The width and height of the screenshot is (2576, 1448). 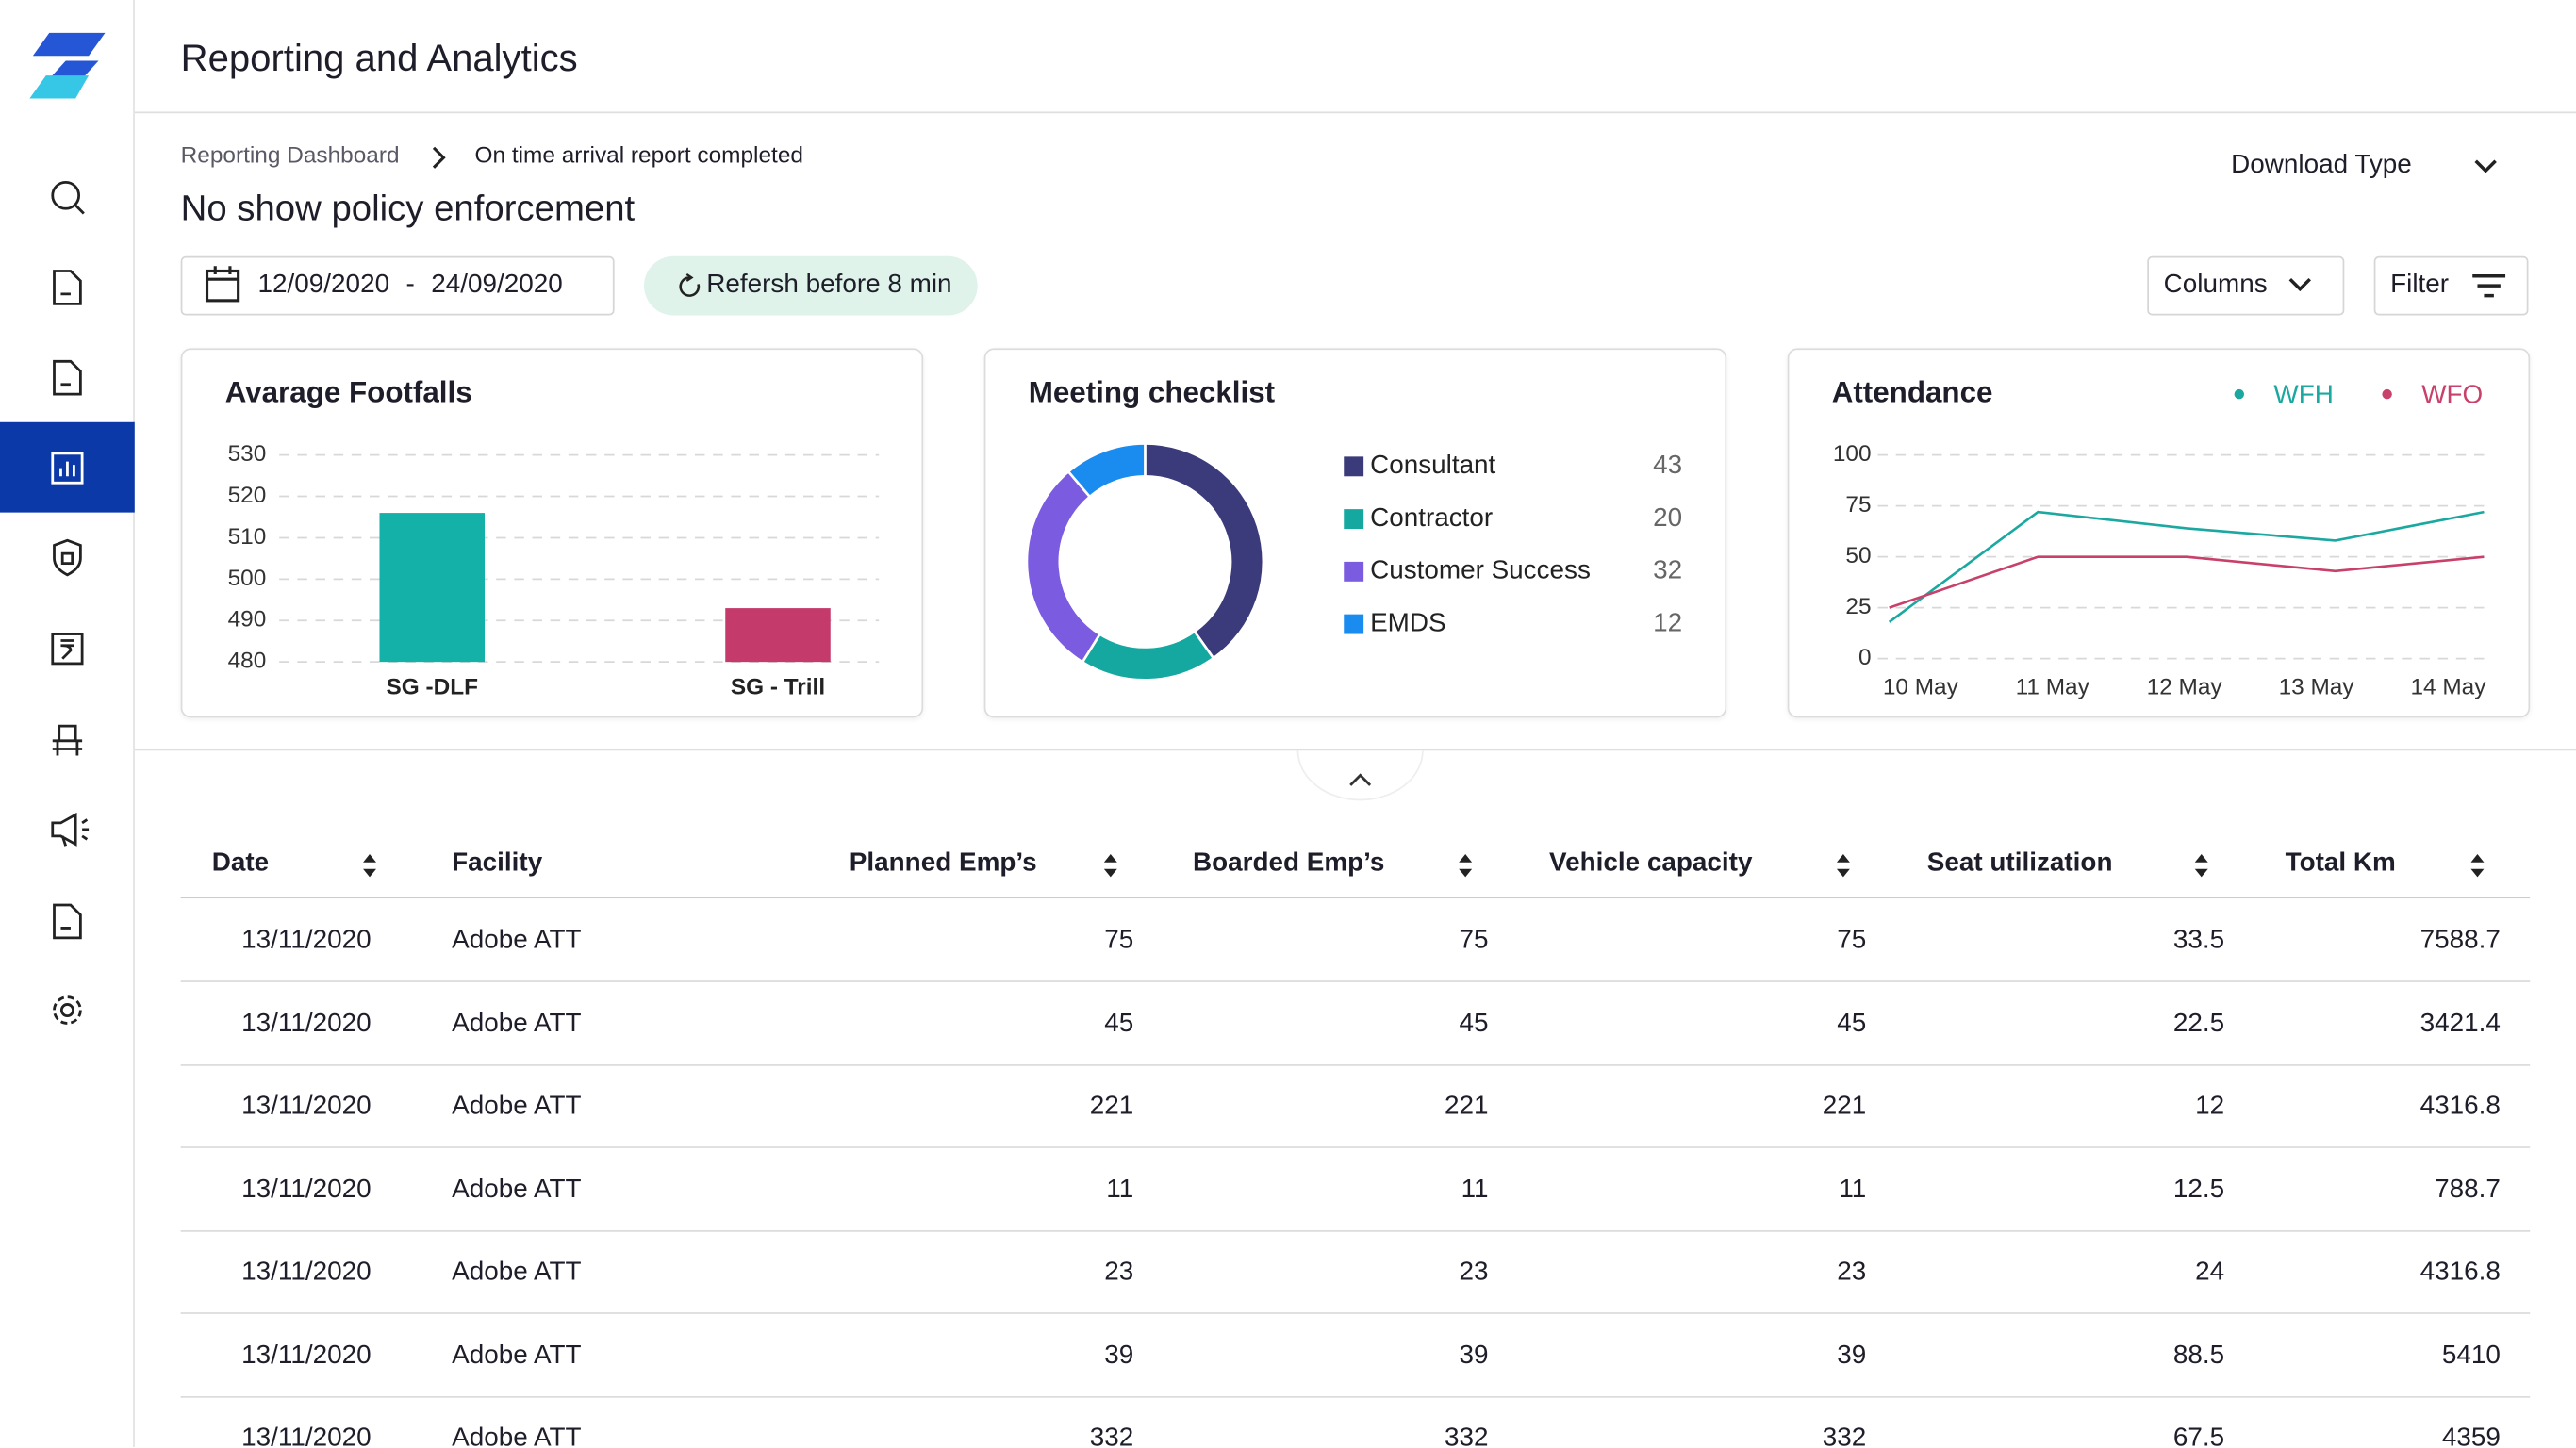 I want to click on table-cell: 88.5, so click(x=2198, y=1355).